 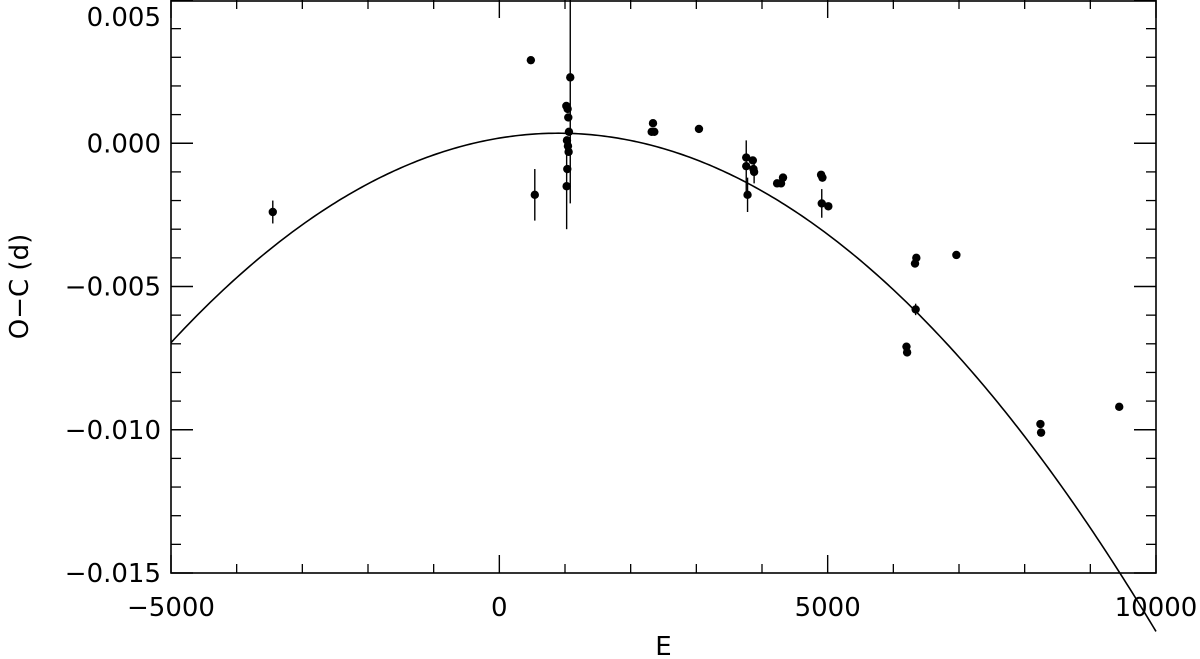 I want to click on y-tick-labels: 0.005 0.000 −0.005 −0.010 −0.015, so click(x=113, y=296).